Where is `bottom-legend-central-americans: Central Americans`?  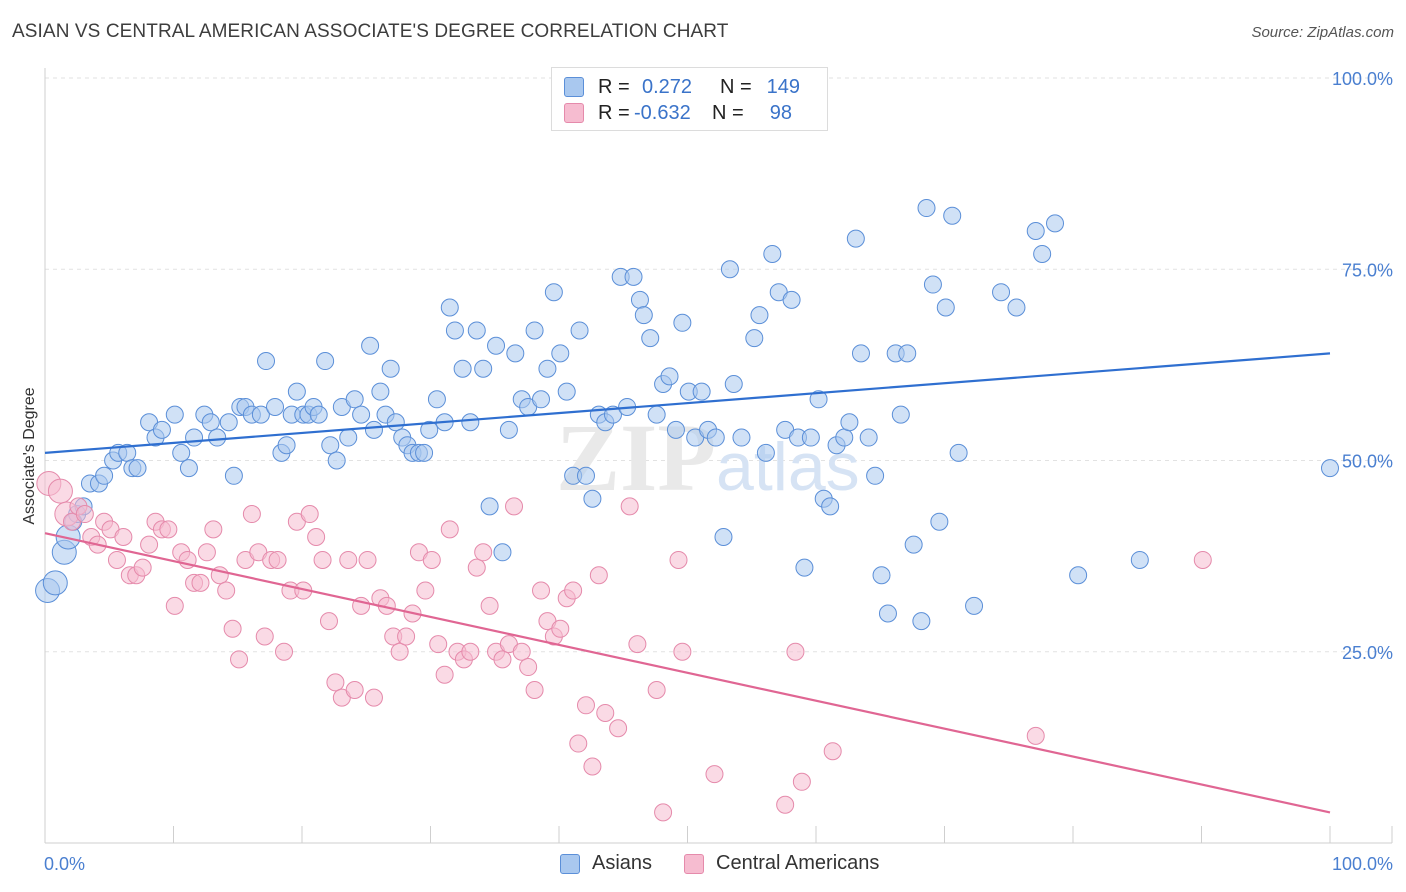 bottom-legend-central-americans: Central Americans is located at coordinates (781, 863).